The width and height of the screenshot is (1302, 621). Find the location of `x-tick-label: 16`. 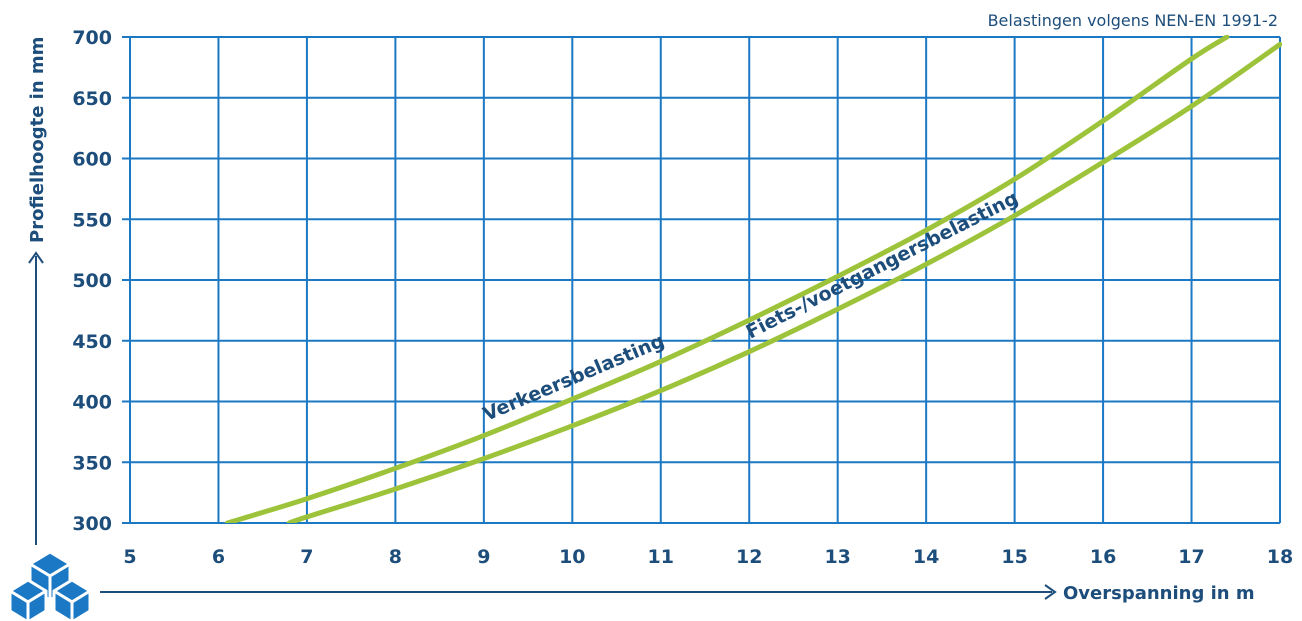

x-tick-label: 16 is located at coordinates (1103, 557).